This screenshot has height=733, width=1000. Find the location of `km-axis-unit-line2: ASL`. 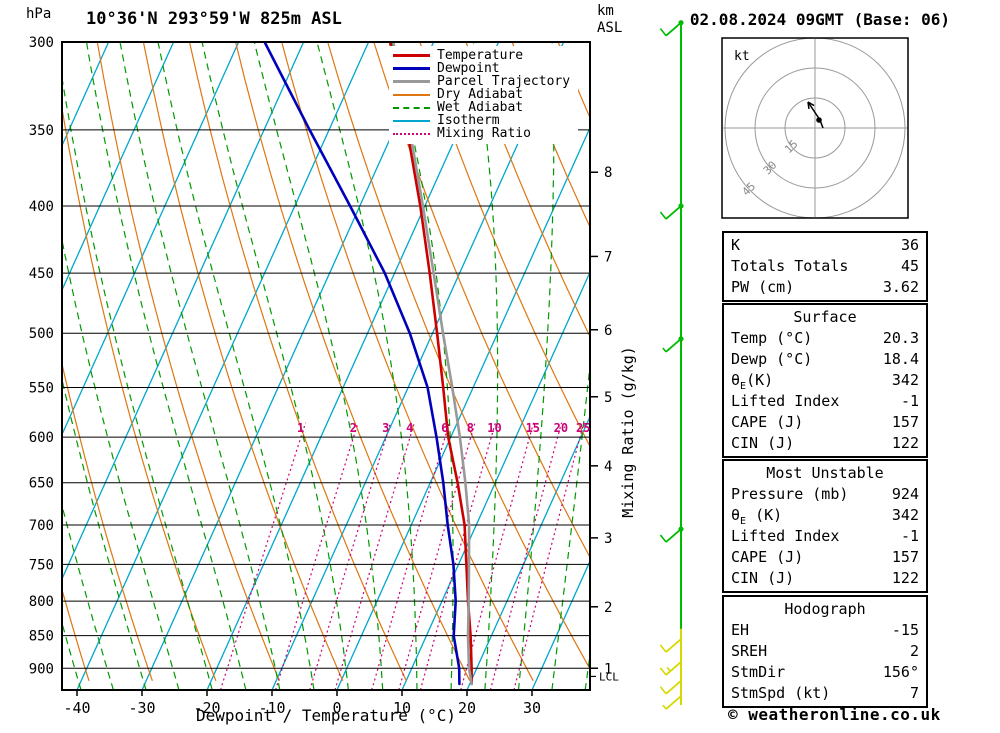

km-axis-unit-line2: ASL is located at coordinates (610, 28).